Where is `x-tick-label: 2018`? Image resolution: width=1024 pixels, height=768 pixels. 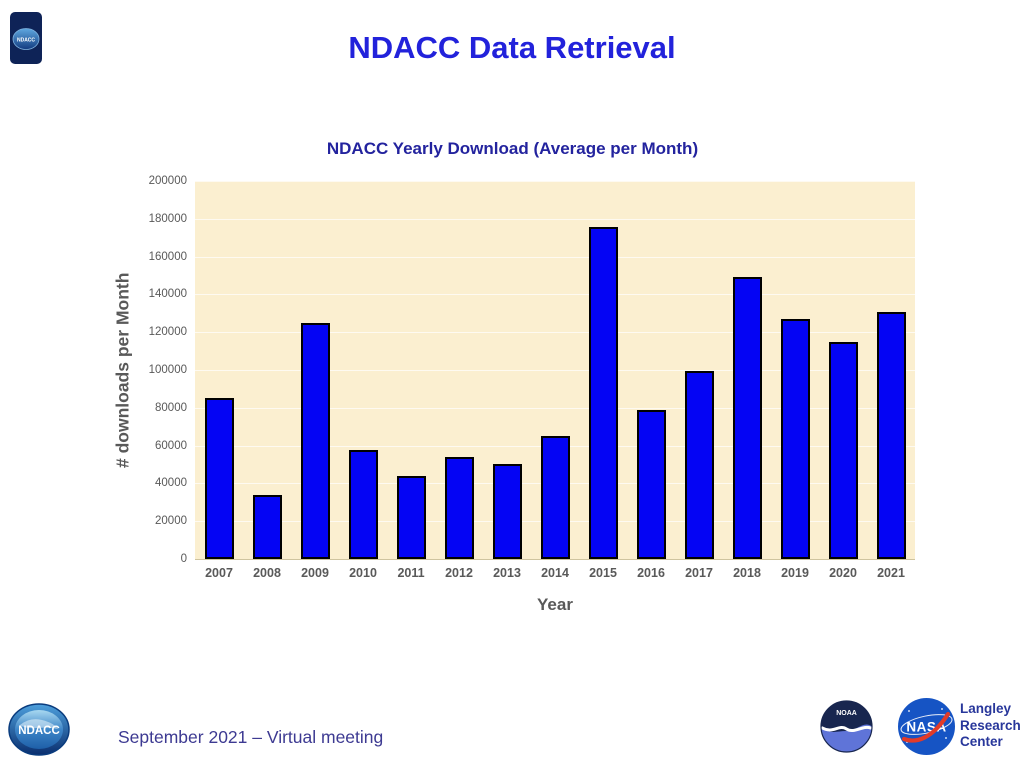
x-tick-label: 2018 is located at coordinates (747, 573).